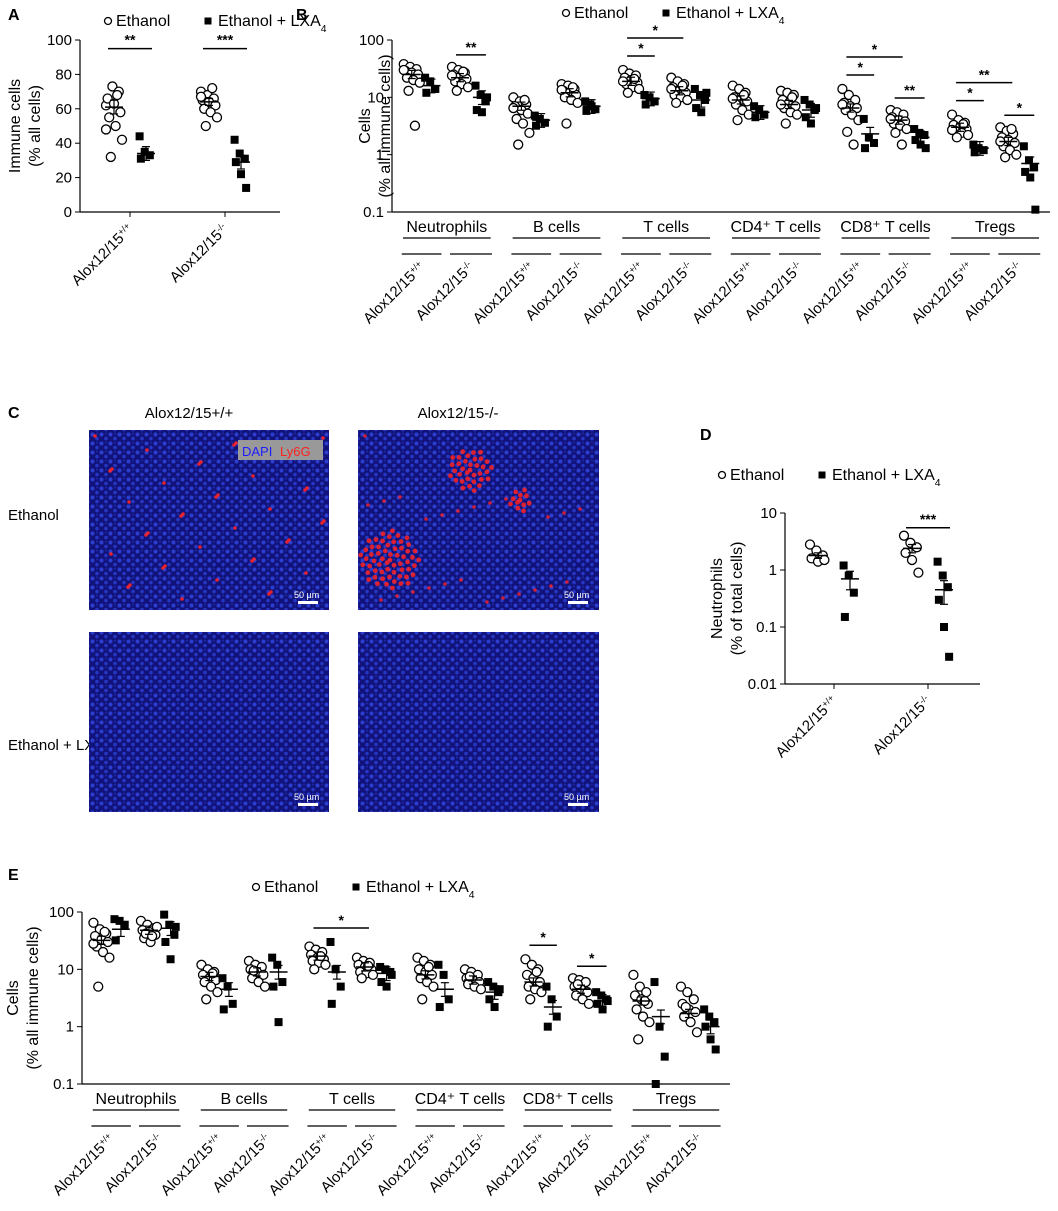 The image size is (1058, 1211). I want to click on legend-label-ethanol: Ethanol, so click(601, 13).